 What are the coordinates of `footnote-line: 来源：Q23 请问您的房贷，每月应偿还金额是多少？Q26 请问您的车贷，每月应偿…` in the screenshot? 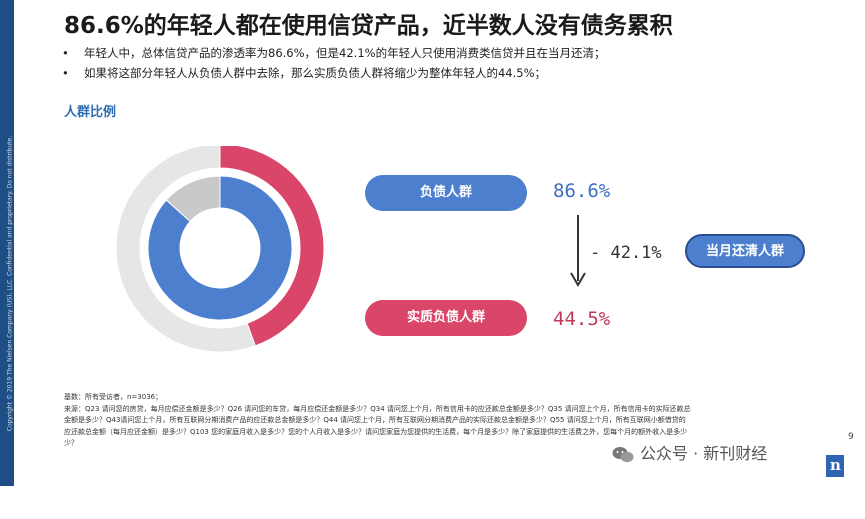 It's located at (377, 408).